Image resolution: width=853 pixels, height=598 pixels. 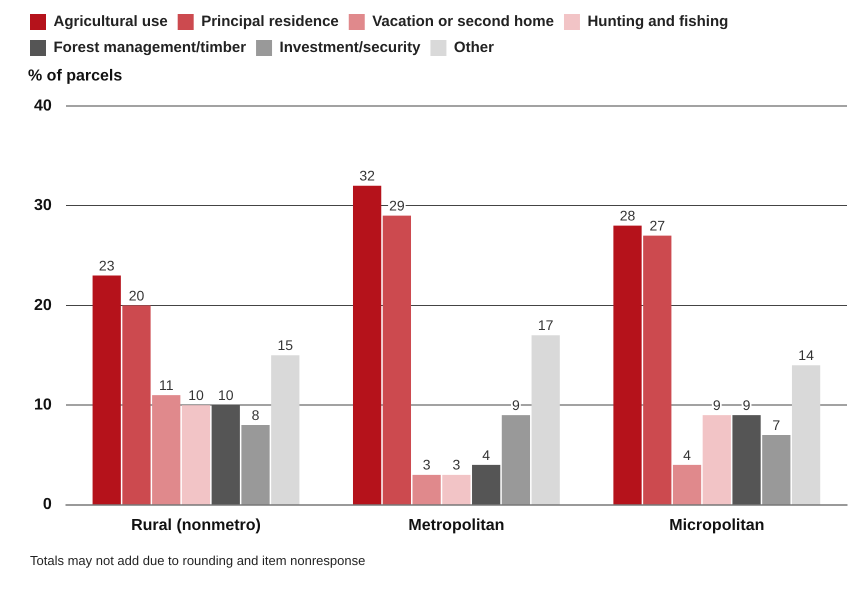 I want to click on data-label: 28, so click(x=628, y=216).